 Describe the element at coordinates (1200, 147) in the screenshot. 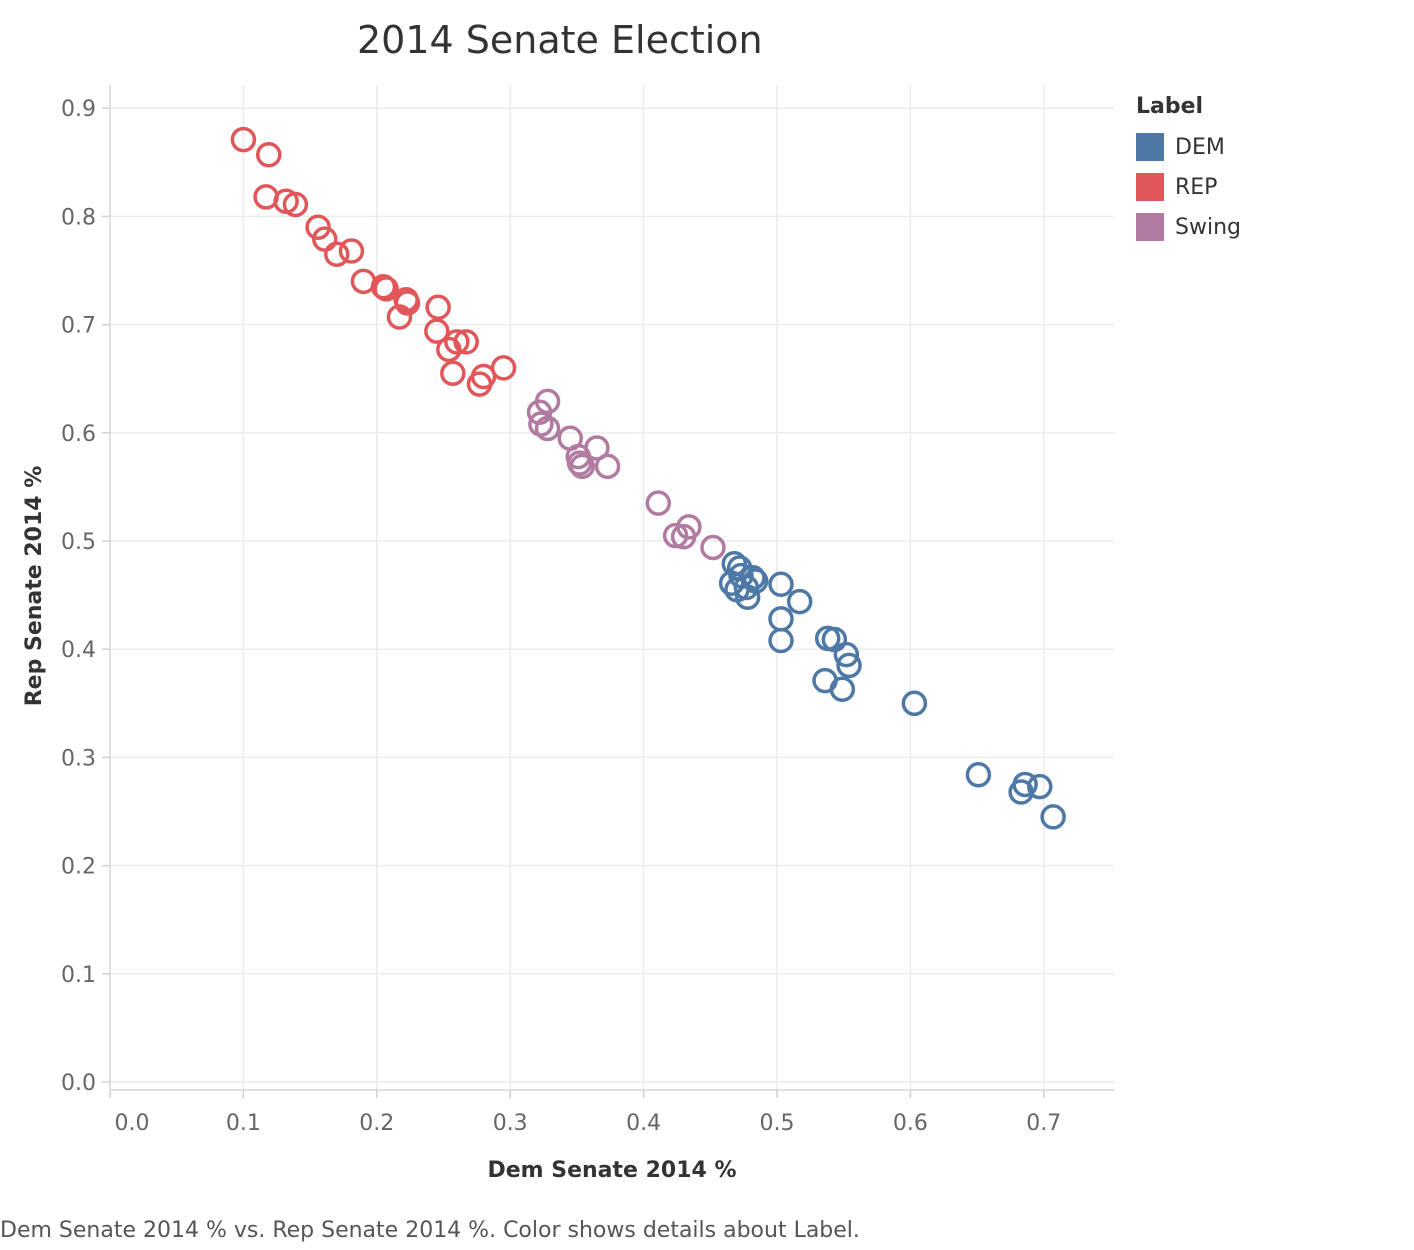

I see `legend-label: DEM` at that location.